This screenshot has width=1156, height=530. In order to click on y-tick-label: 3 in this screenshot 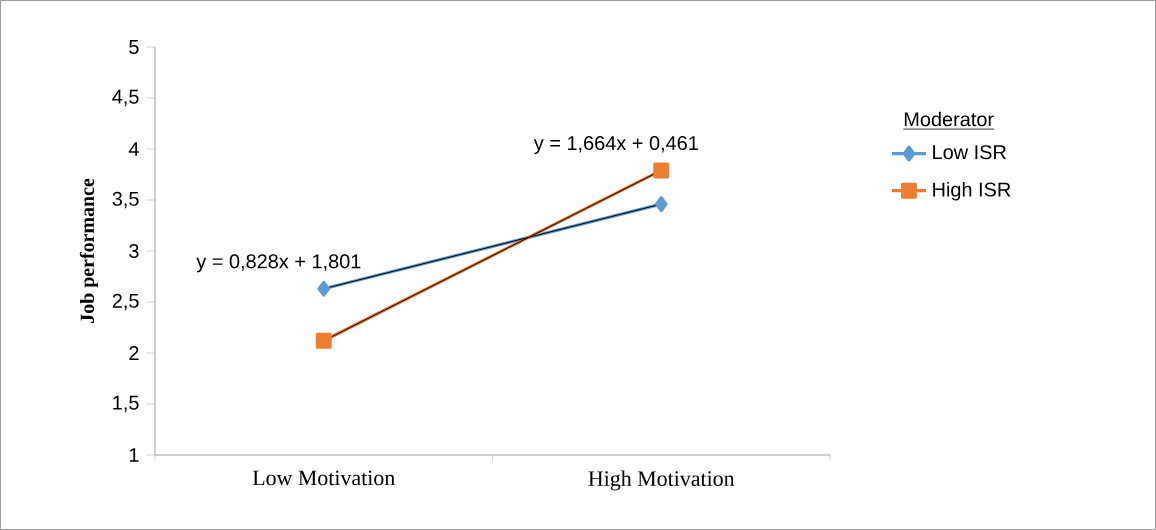, I will do `click(134, 251)`.